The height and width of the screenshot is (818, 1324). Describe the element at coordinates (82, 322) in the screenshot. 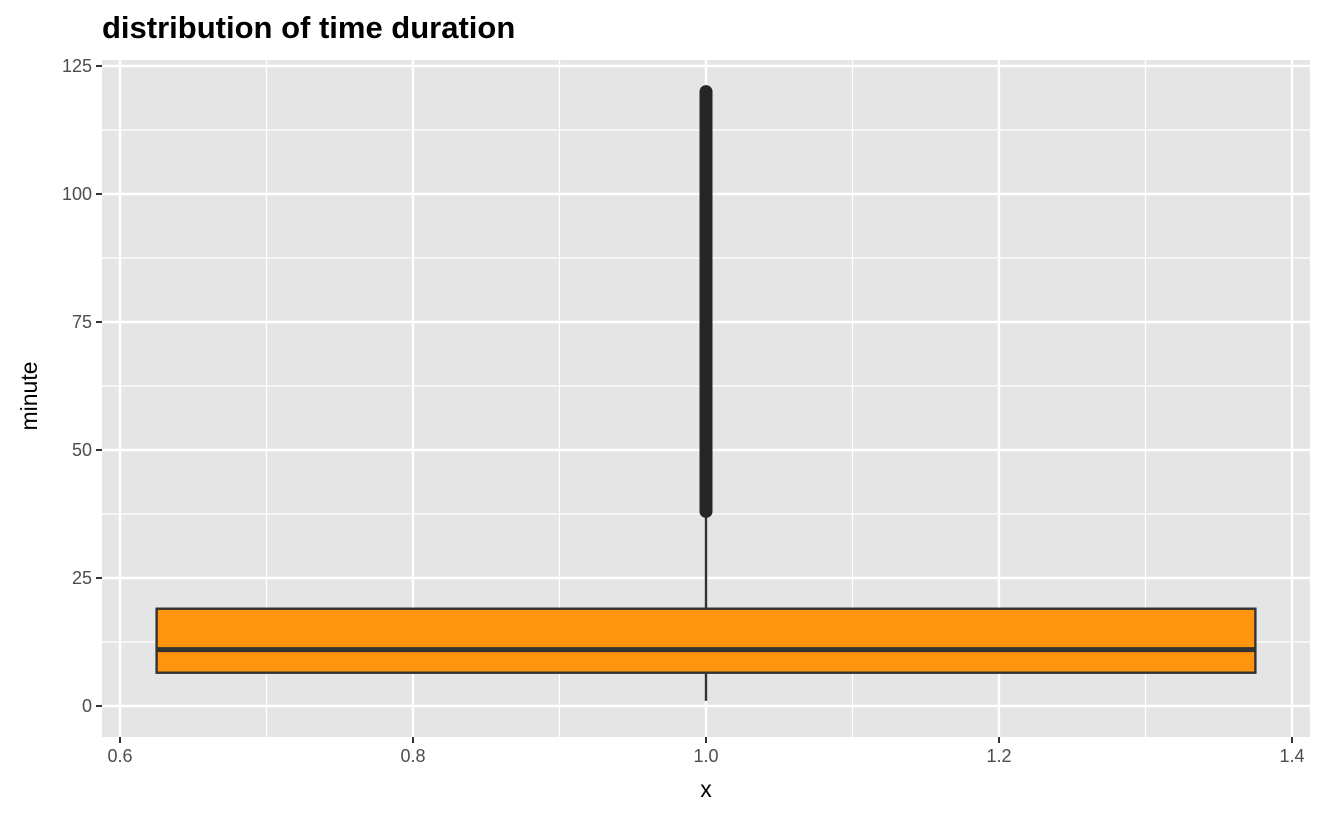

I see `y-tick-label: 75` at that location.